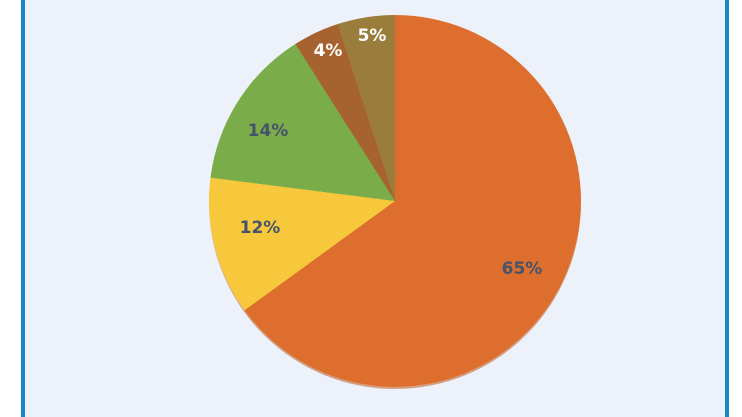  I want to click on pie-slice-label: 65%, so click(522, 269).